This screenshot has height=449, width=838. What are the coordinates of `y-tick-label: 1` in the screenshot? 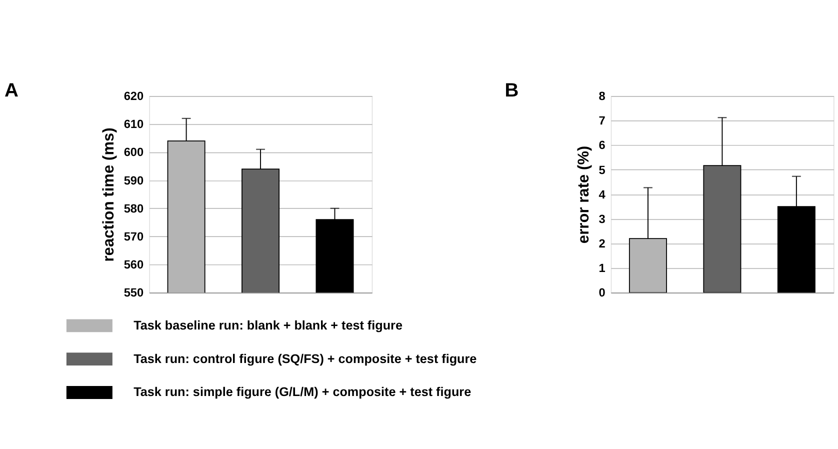 It's located at (602, 268).